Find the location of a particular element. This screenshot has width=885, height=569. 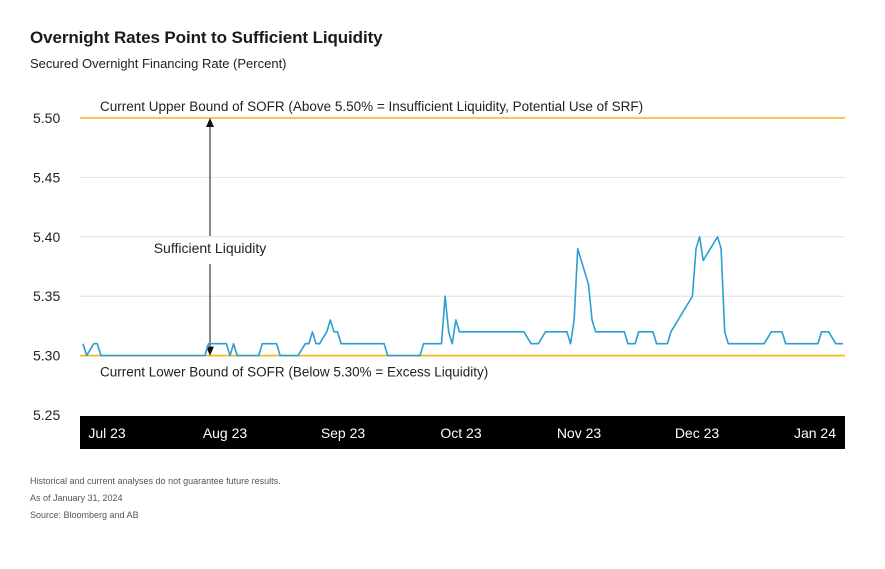

x-tick-label: Dec 23 is located at coordinates (697, 433).